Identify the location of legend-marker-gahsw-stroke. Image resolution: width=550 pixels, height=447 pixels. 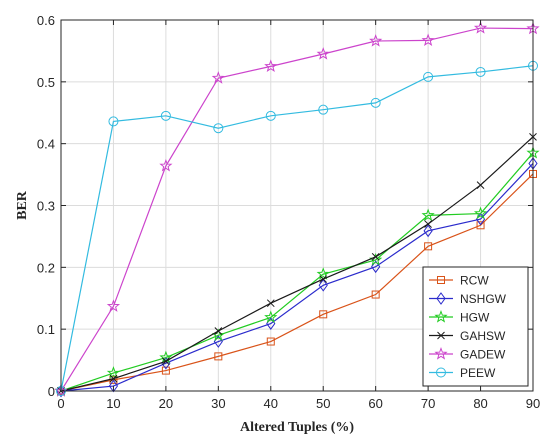
(441, 335).